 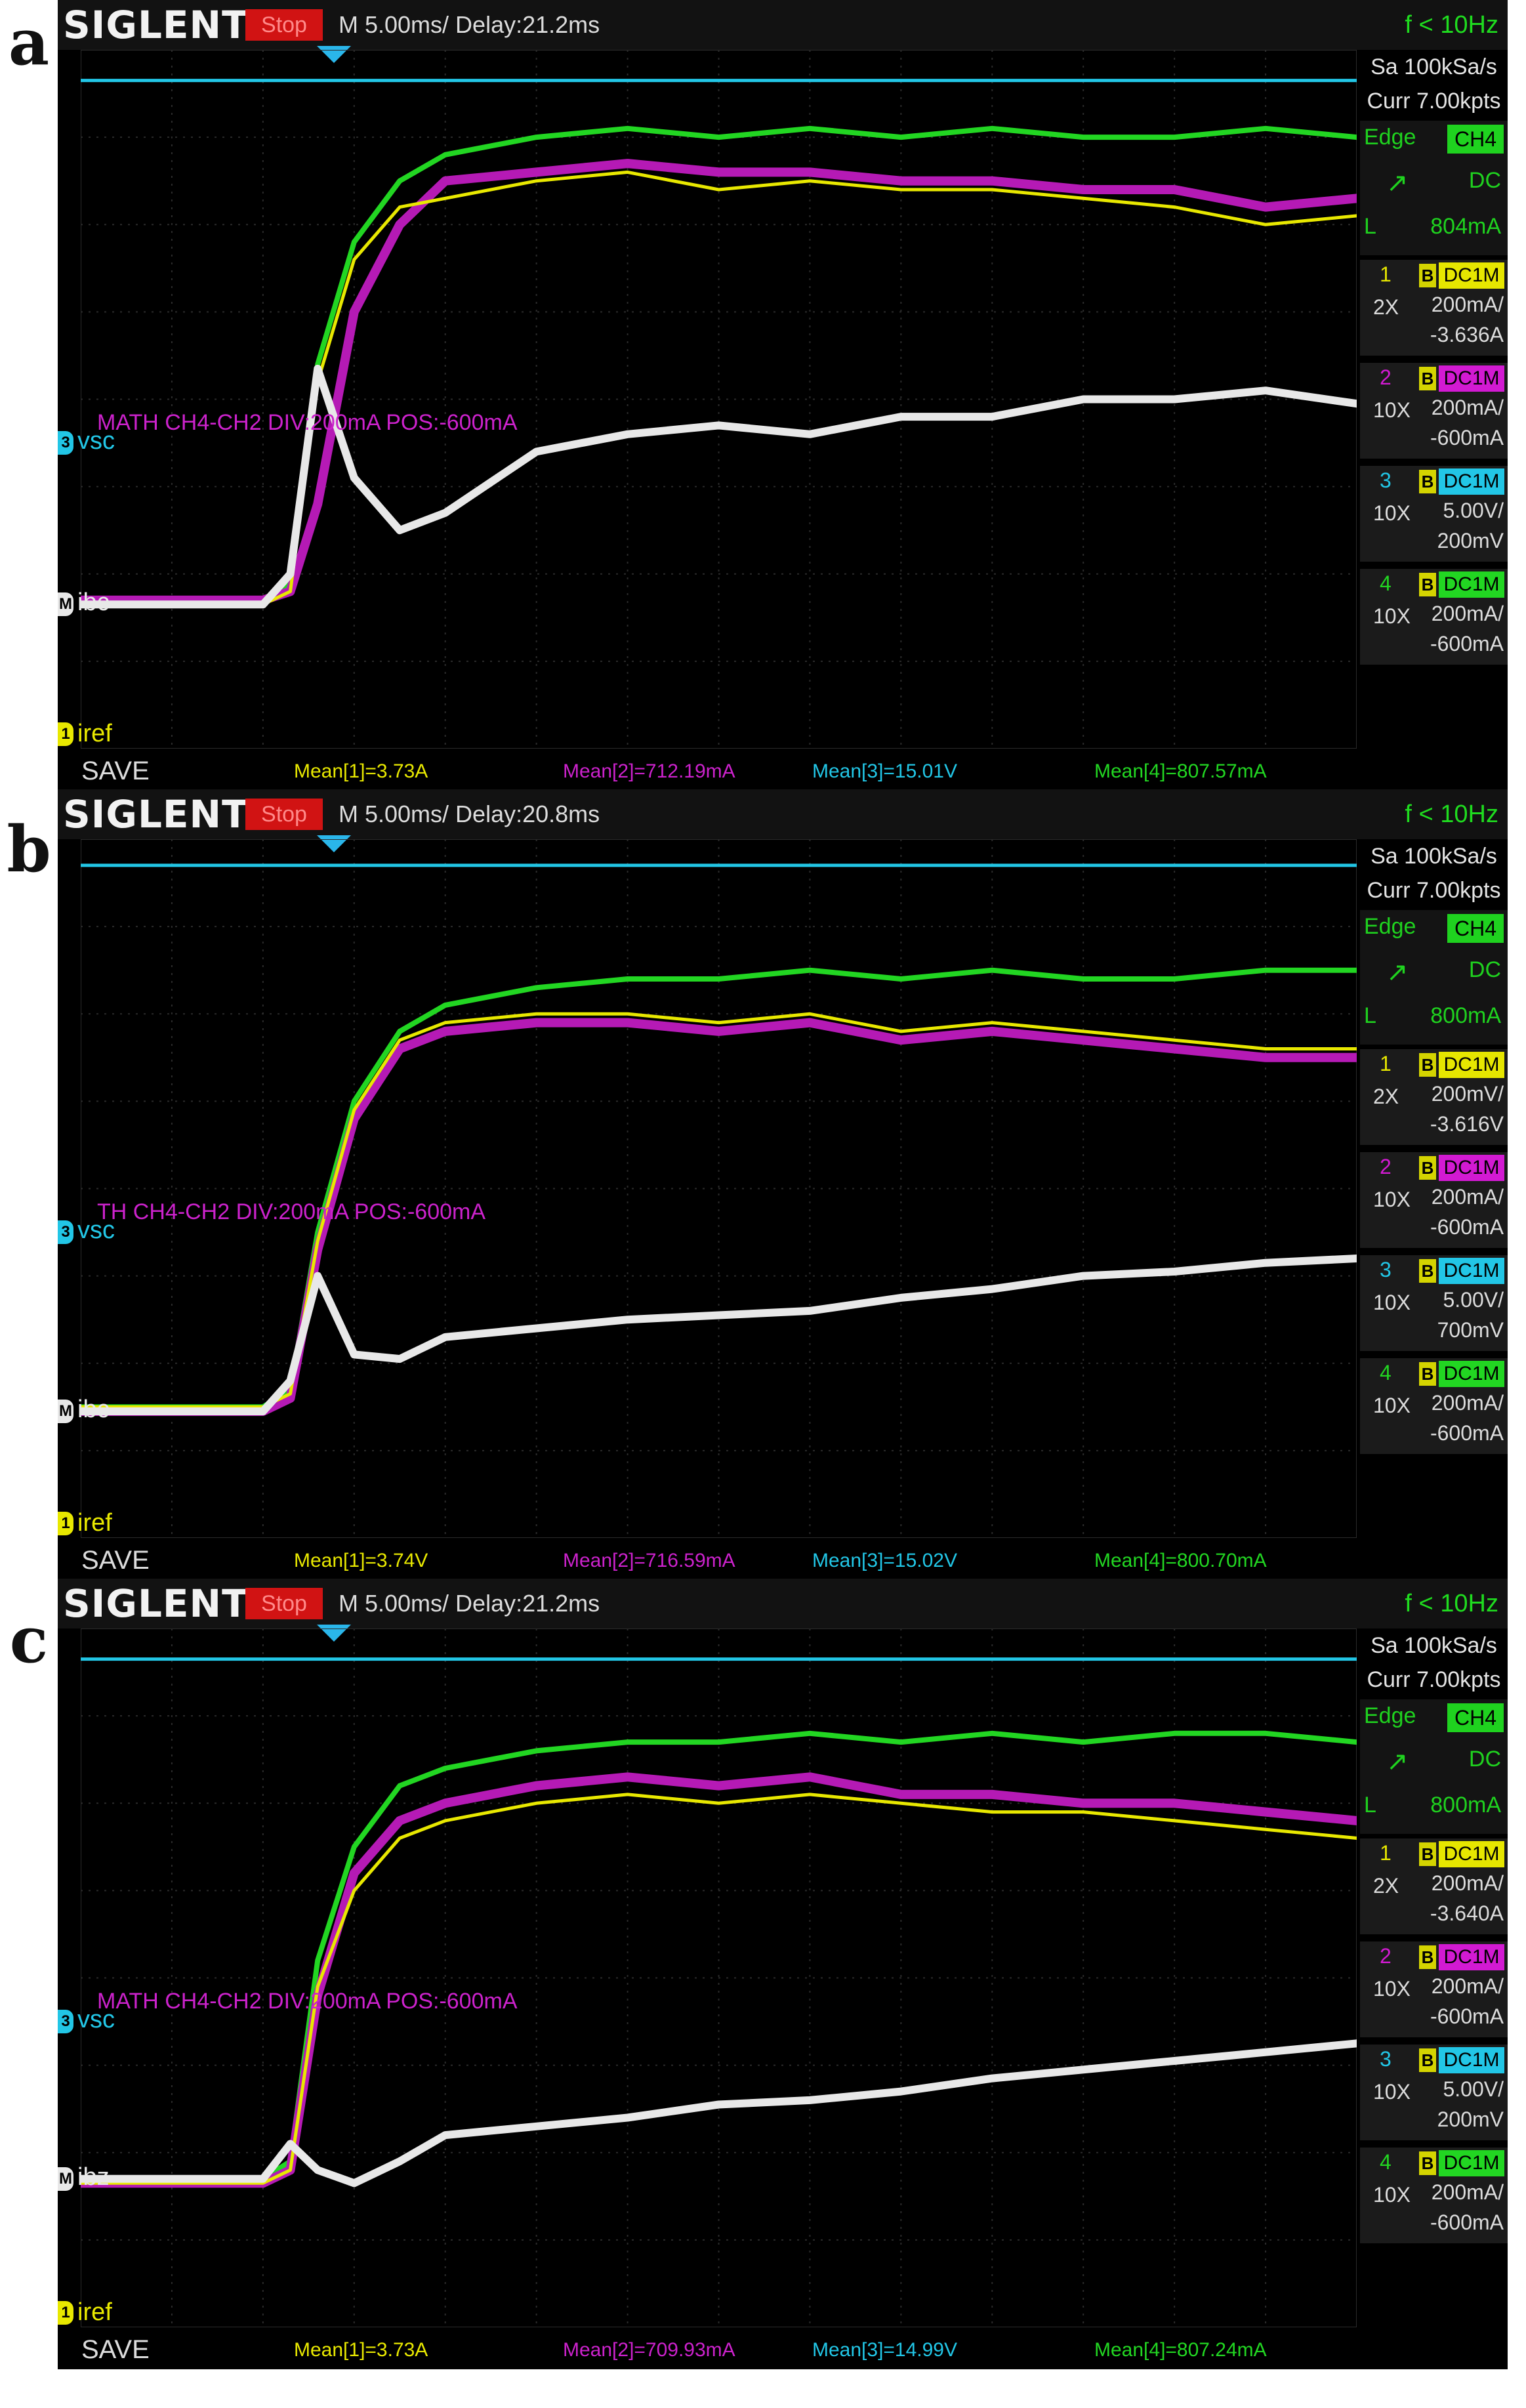 I want to click on channel-box-1: 1 B DC1M 2X 200mA/ -3.636A, so click(x=1434, y=308).